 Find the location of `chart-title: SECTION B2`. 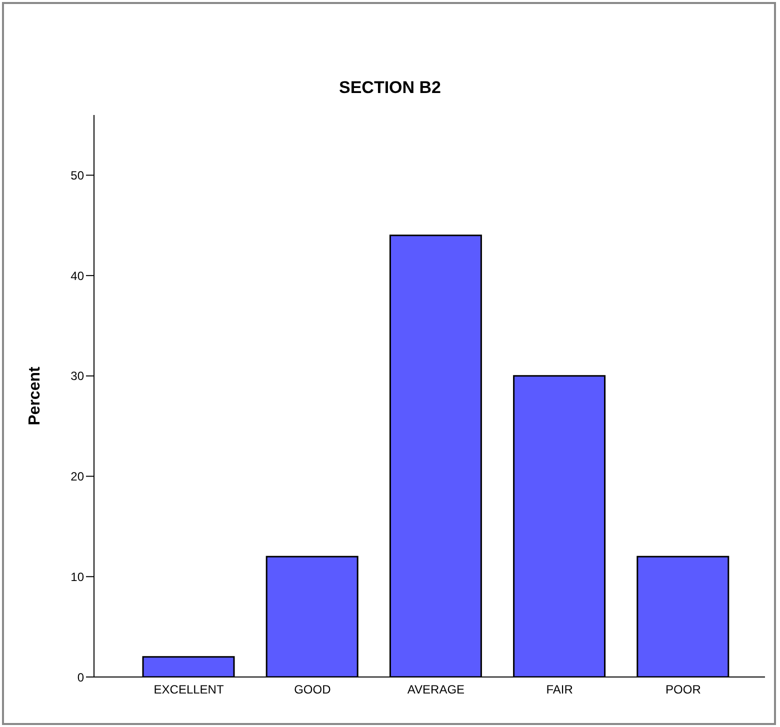

chart-title: SECTION B2 is located at coordinates (390, 88).